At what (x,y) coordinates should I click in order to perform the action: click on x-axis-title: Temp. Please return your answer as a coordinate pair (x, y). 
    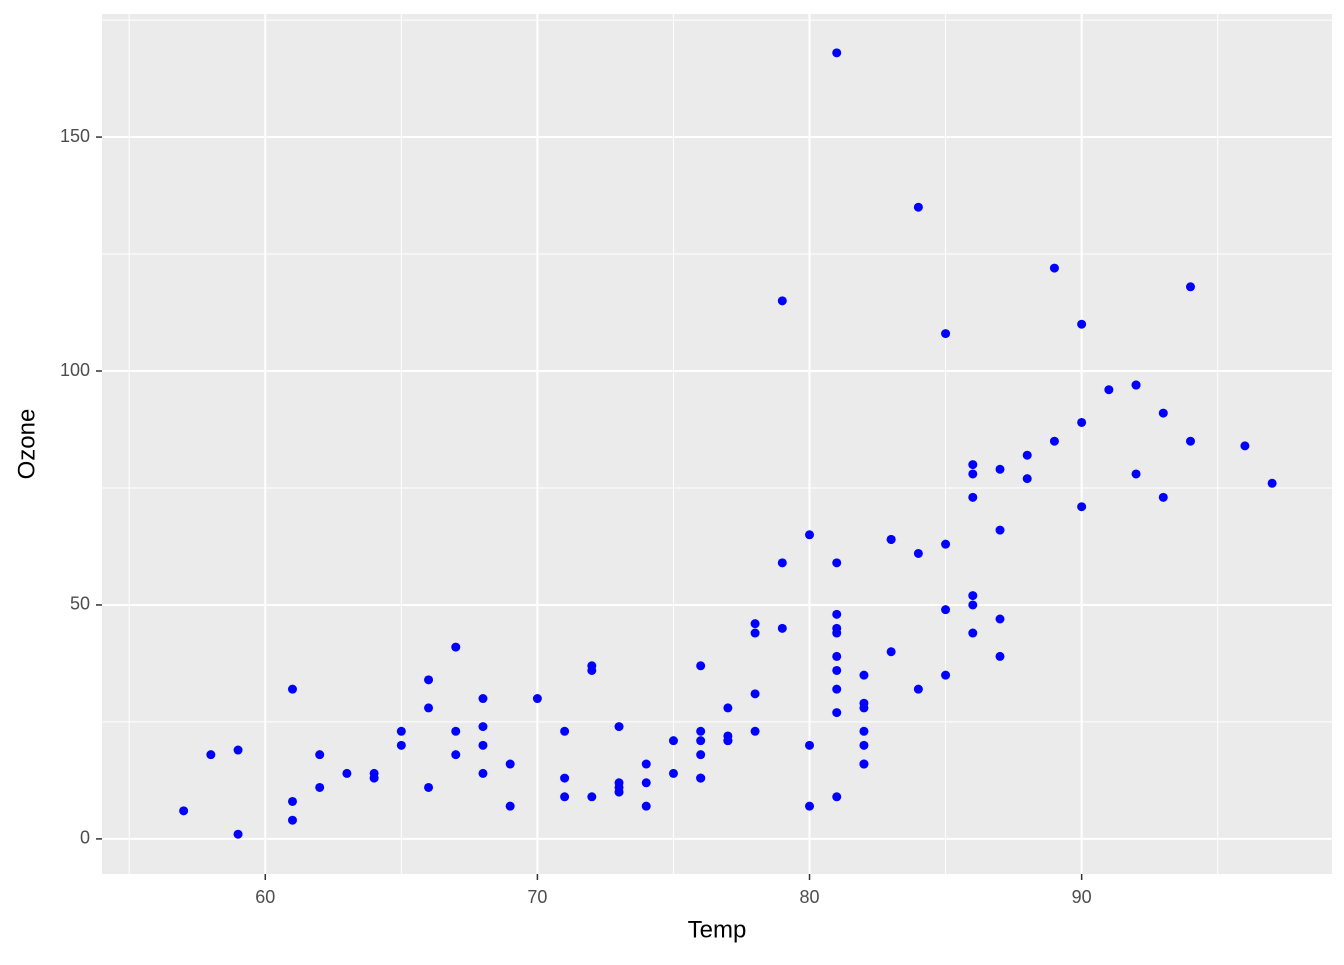
    Looking at the image, I should click on (717, 929).